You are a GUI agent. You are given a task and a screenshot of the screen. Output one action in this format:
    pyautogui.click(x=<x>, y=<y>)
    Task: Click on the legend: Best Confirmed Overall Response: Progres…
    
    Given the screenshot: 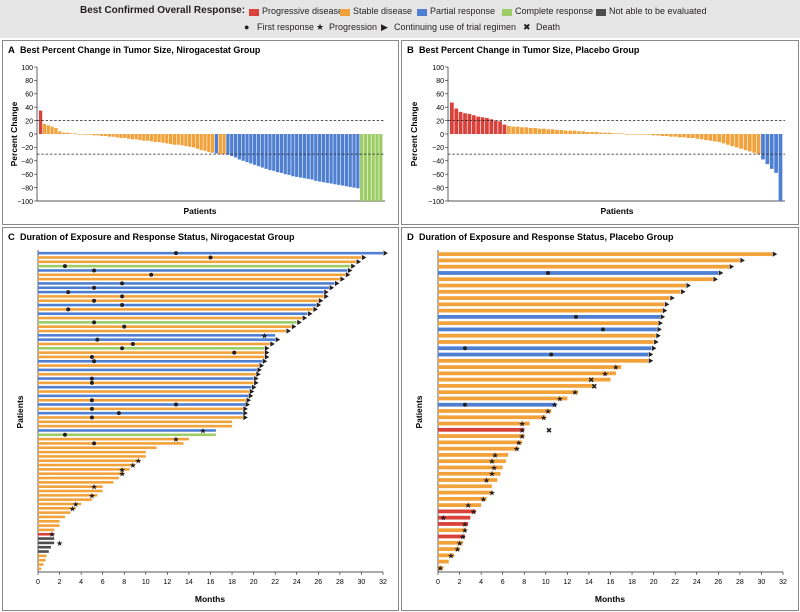 What is the action you would take?
    pyautogui.click(x=400, y=19)
    